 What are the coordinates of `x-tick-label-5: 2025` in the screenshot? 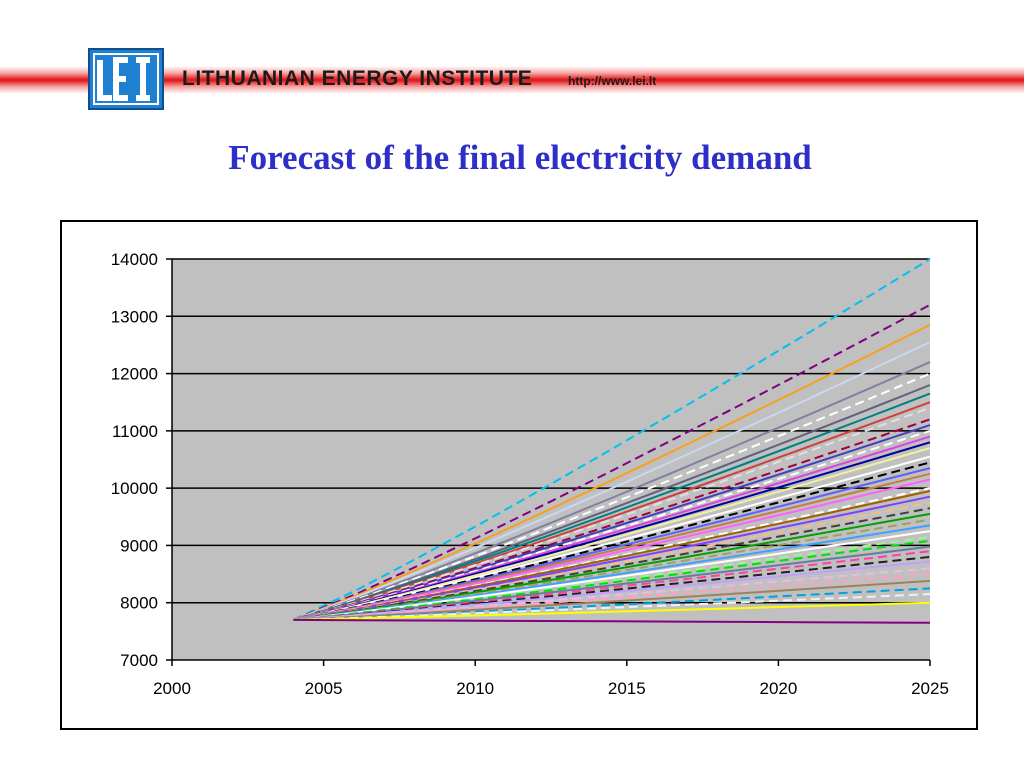 It's located at (930, 688).